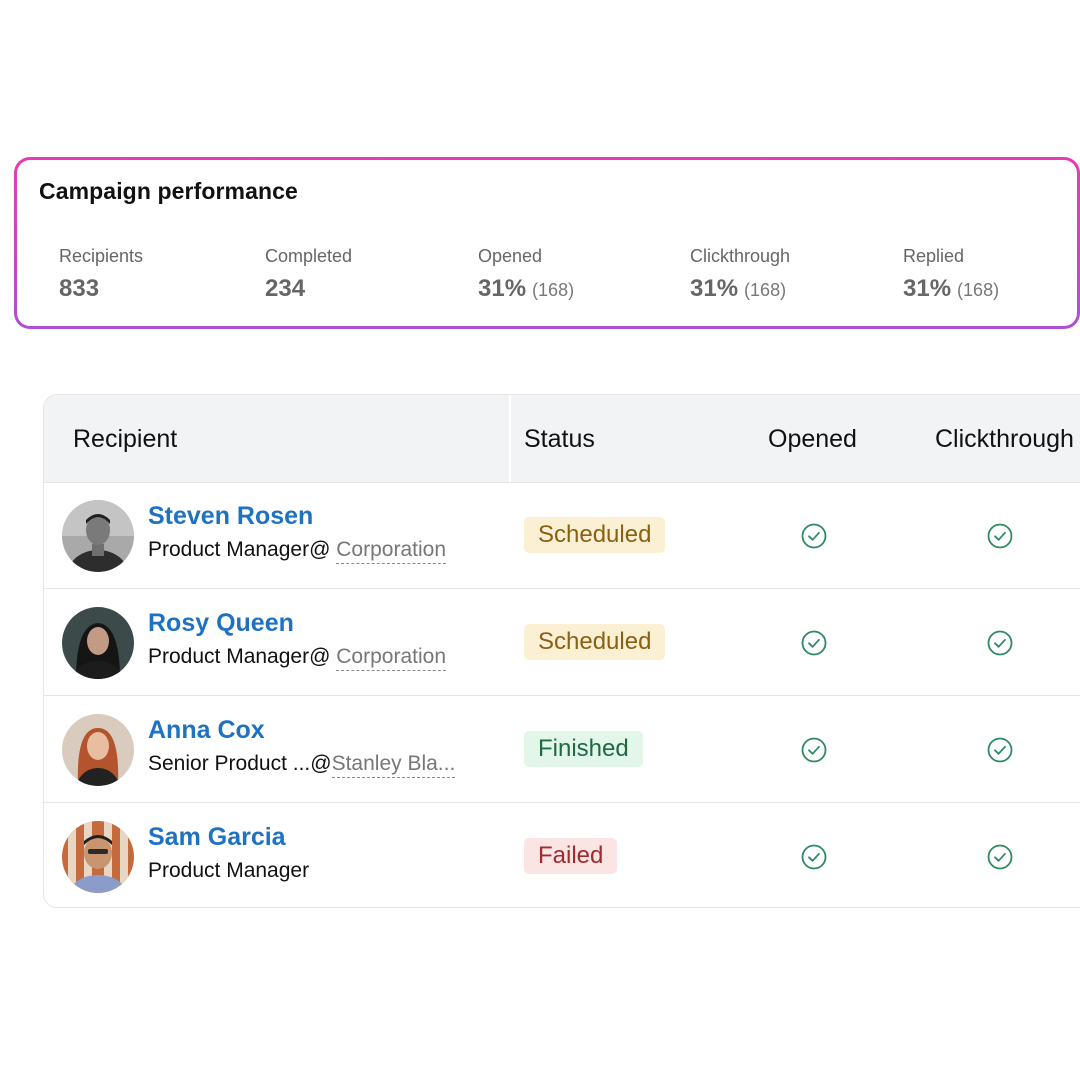 This screenshot has height=1080, width=1080. What do you see at coordinates (526, 274) in the screenshot?
I see `metric-opened: Opened 31% (168)` at bounding box center [526, 274].